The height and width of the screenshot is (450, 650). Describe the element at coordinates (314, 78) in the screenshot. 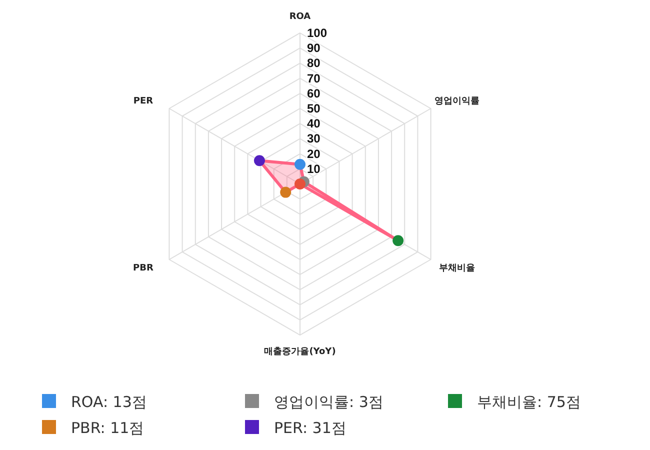

I see `y-tick-label: 70` at that location.